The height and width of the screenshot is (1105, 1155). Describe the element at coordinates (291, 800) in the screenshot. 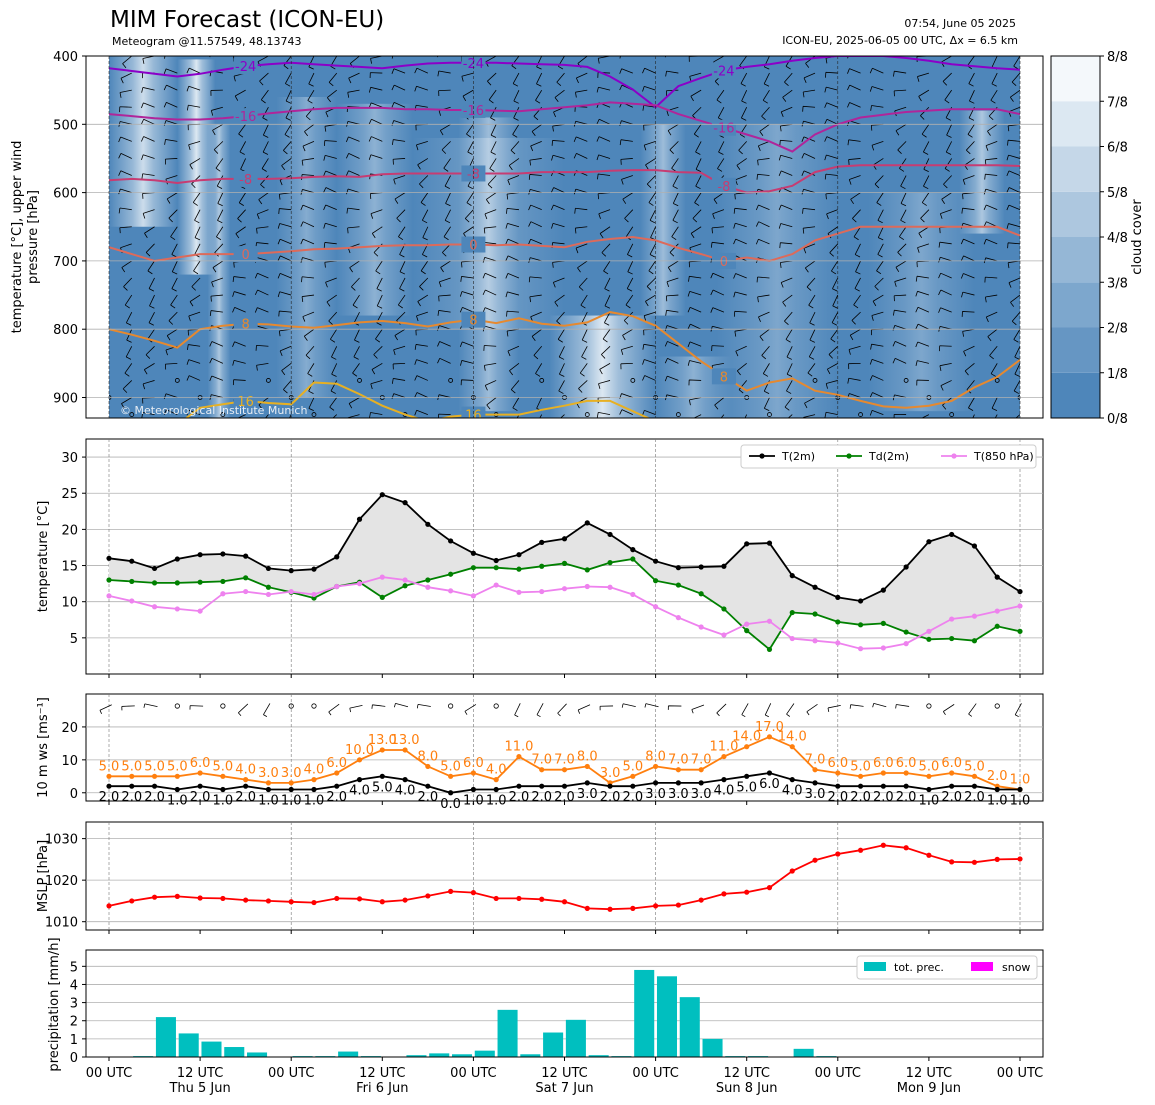

I see `wind-mean-label: 1.0` at that location.